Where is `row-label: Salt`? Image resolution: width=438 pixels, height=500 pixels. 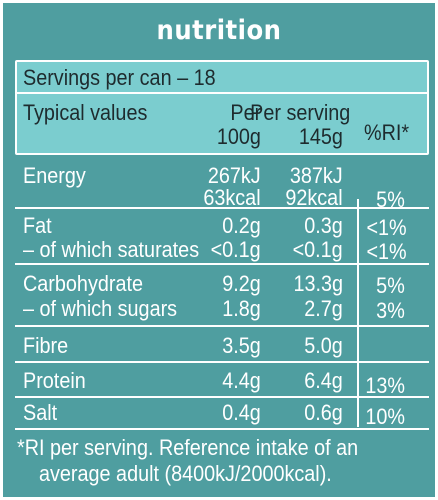
row-label: Salt is located at coordinates (40, 412).